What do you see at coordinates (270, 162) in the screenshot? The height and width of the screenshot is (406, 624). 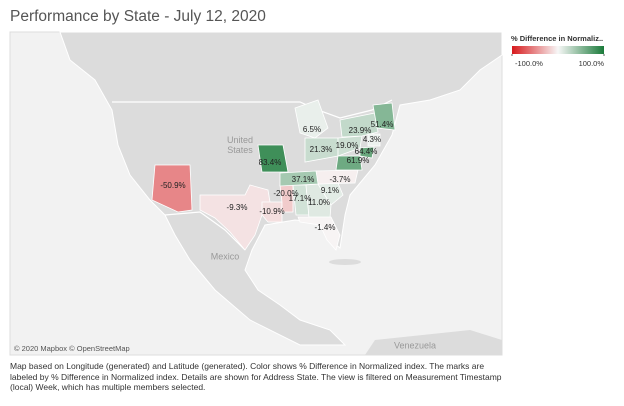 I see `state-label: 83.4%` at bounding box center [270, 162].